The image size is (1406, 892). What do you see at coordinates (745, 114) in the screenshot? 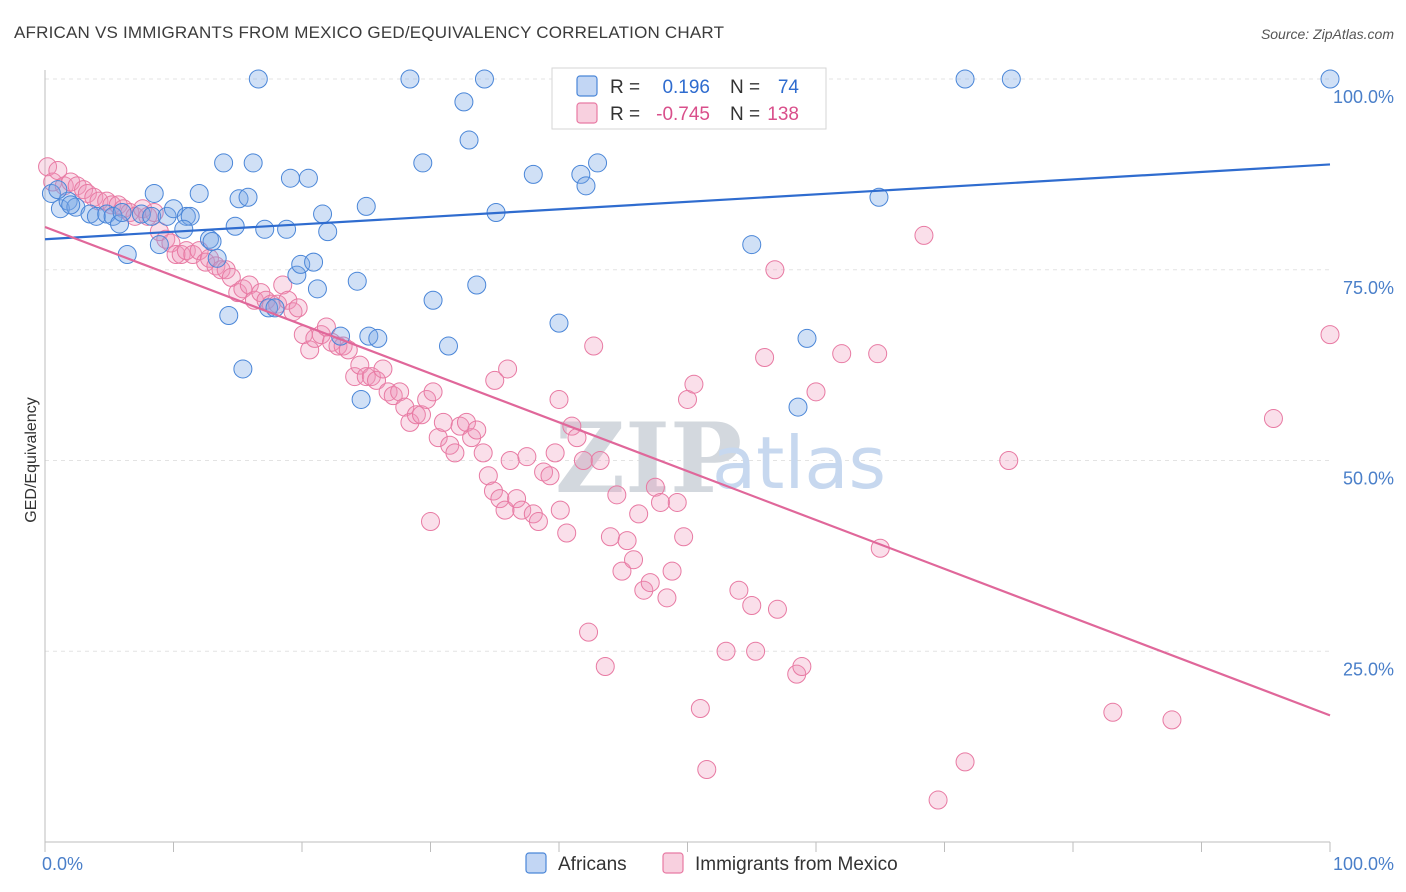
I see `legend-n-label-mexico: N =` at bounding box center [745, 114].